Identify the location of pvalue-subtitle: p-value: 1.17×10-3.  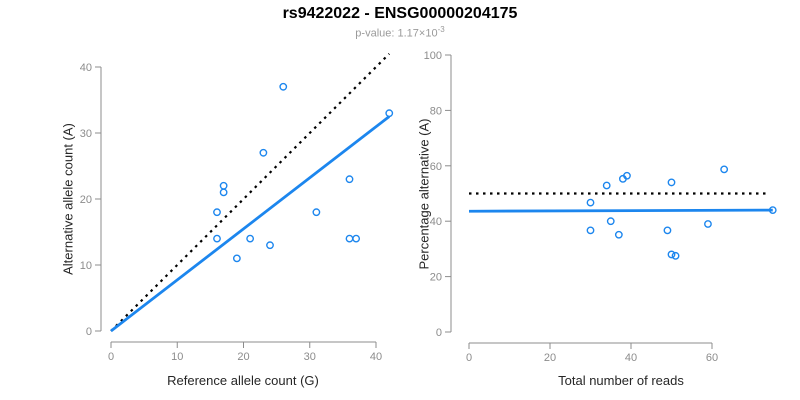
(400, 32).